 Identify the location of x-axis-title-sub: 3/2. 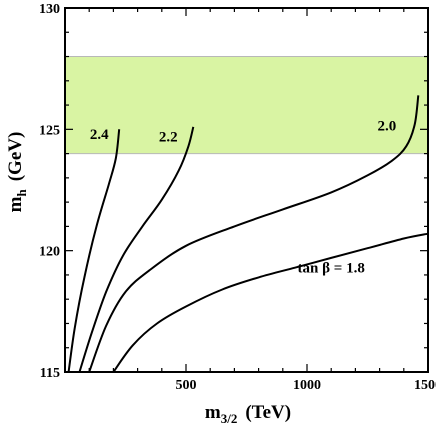
(229, 418).